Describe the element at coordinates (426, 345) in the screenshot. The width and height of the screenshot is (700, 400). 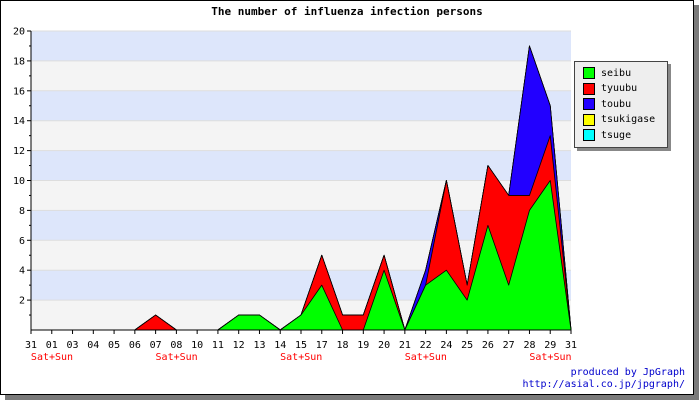
I see `x-tick-label: 22` at that location.